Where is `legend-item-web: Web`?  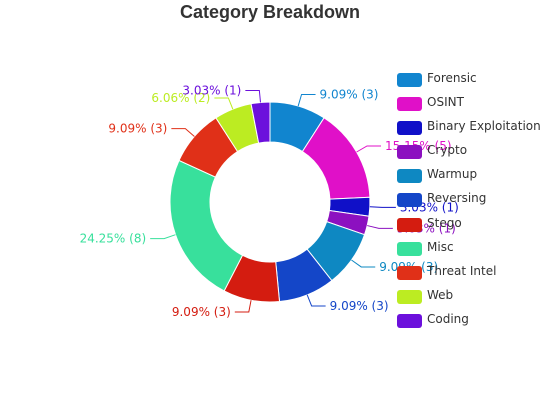 legend-item-web: Web is located at coordinates (468, 299).